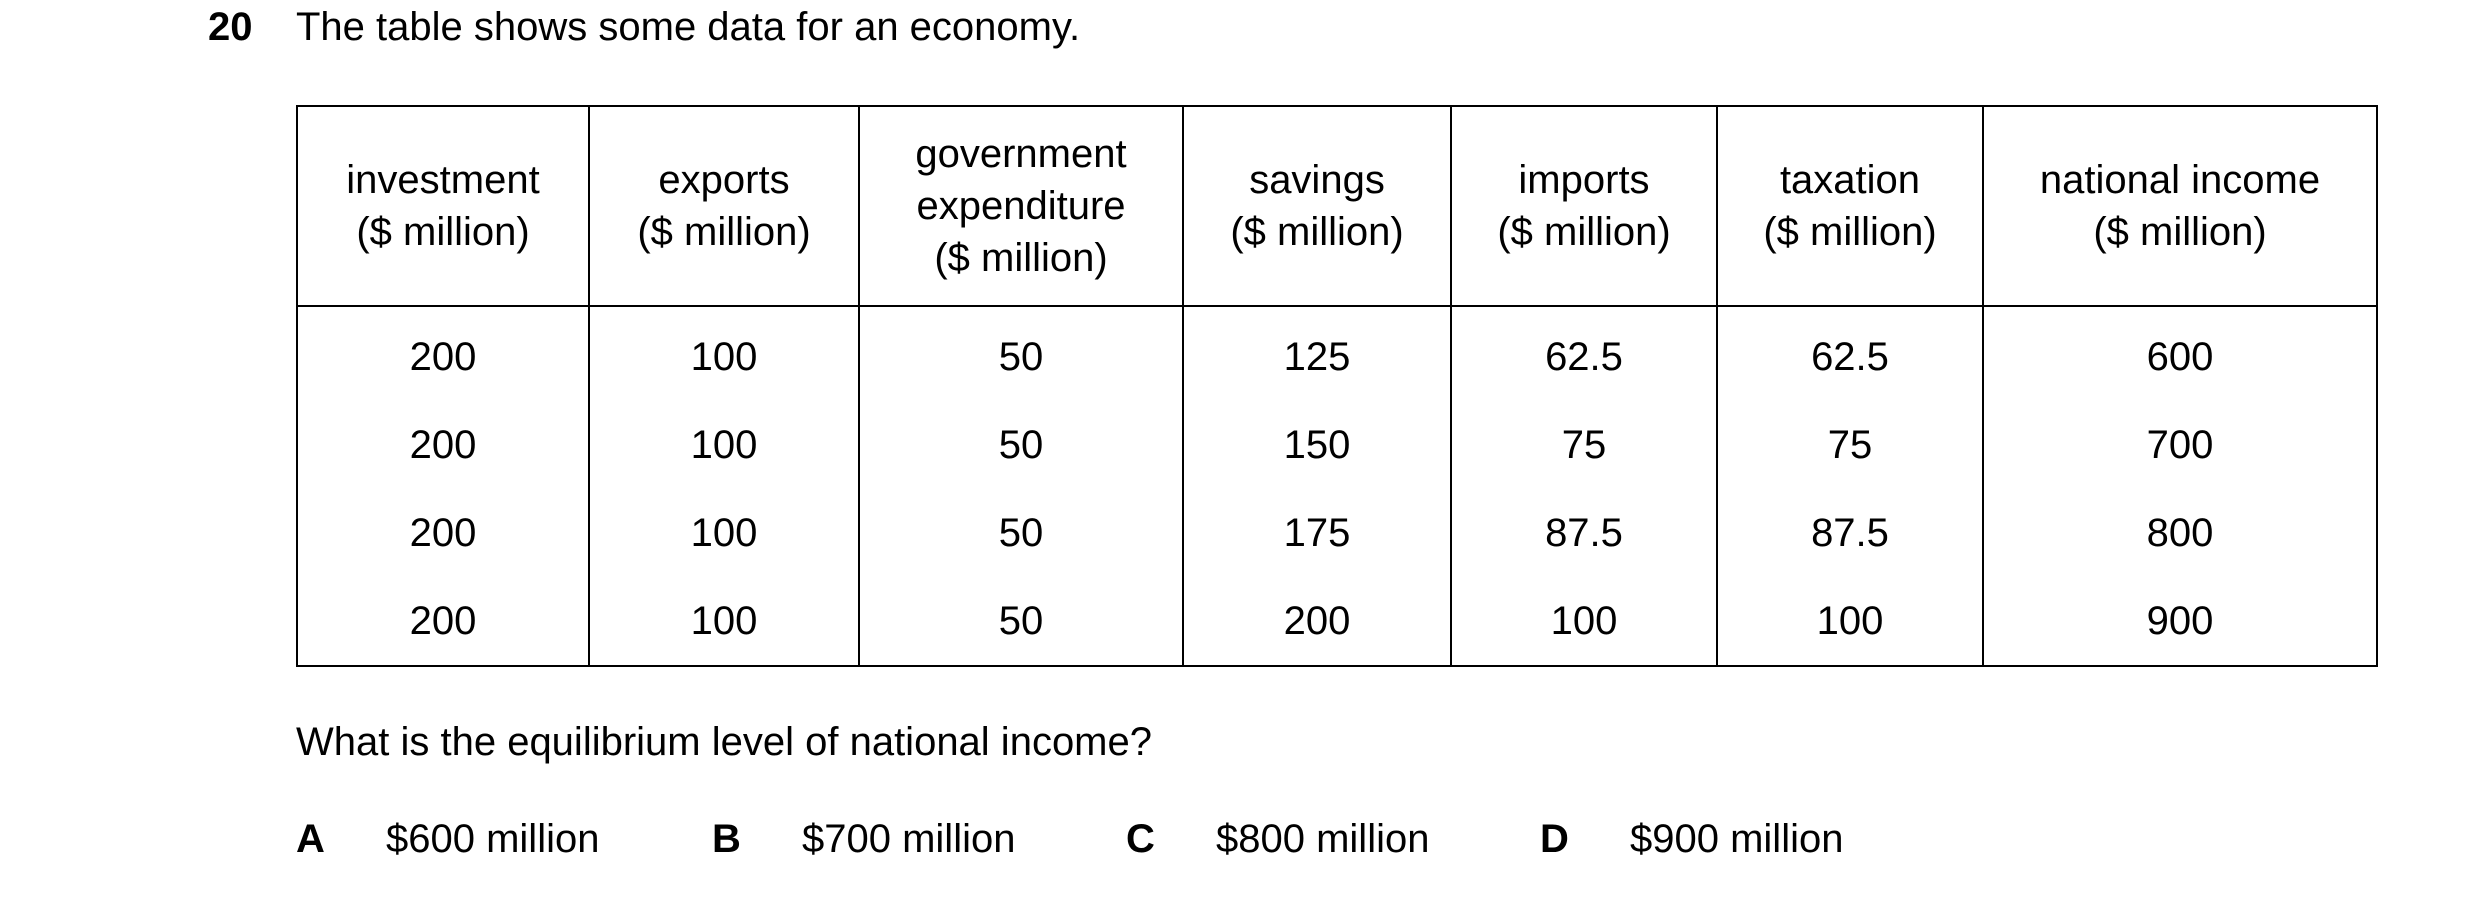 The image size is (2480, 899). Describe the element at coordinates (724, 206) in the screenshot. I see `header-exports: exports ($ million)` at that location.